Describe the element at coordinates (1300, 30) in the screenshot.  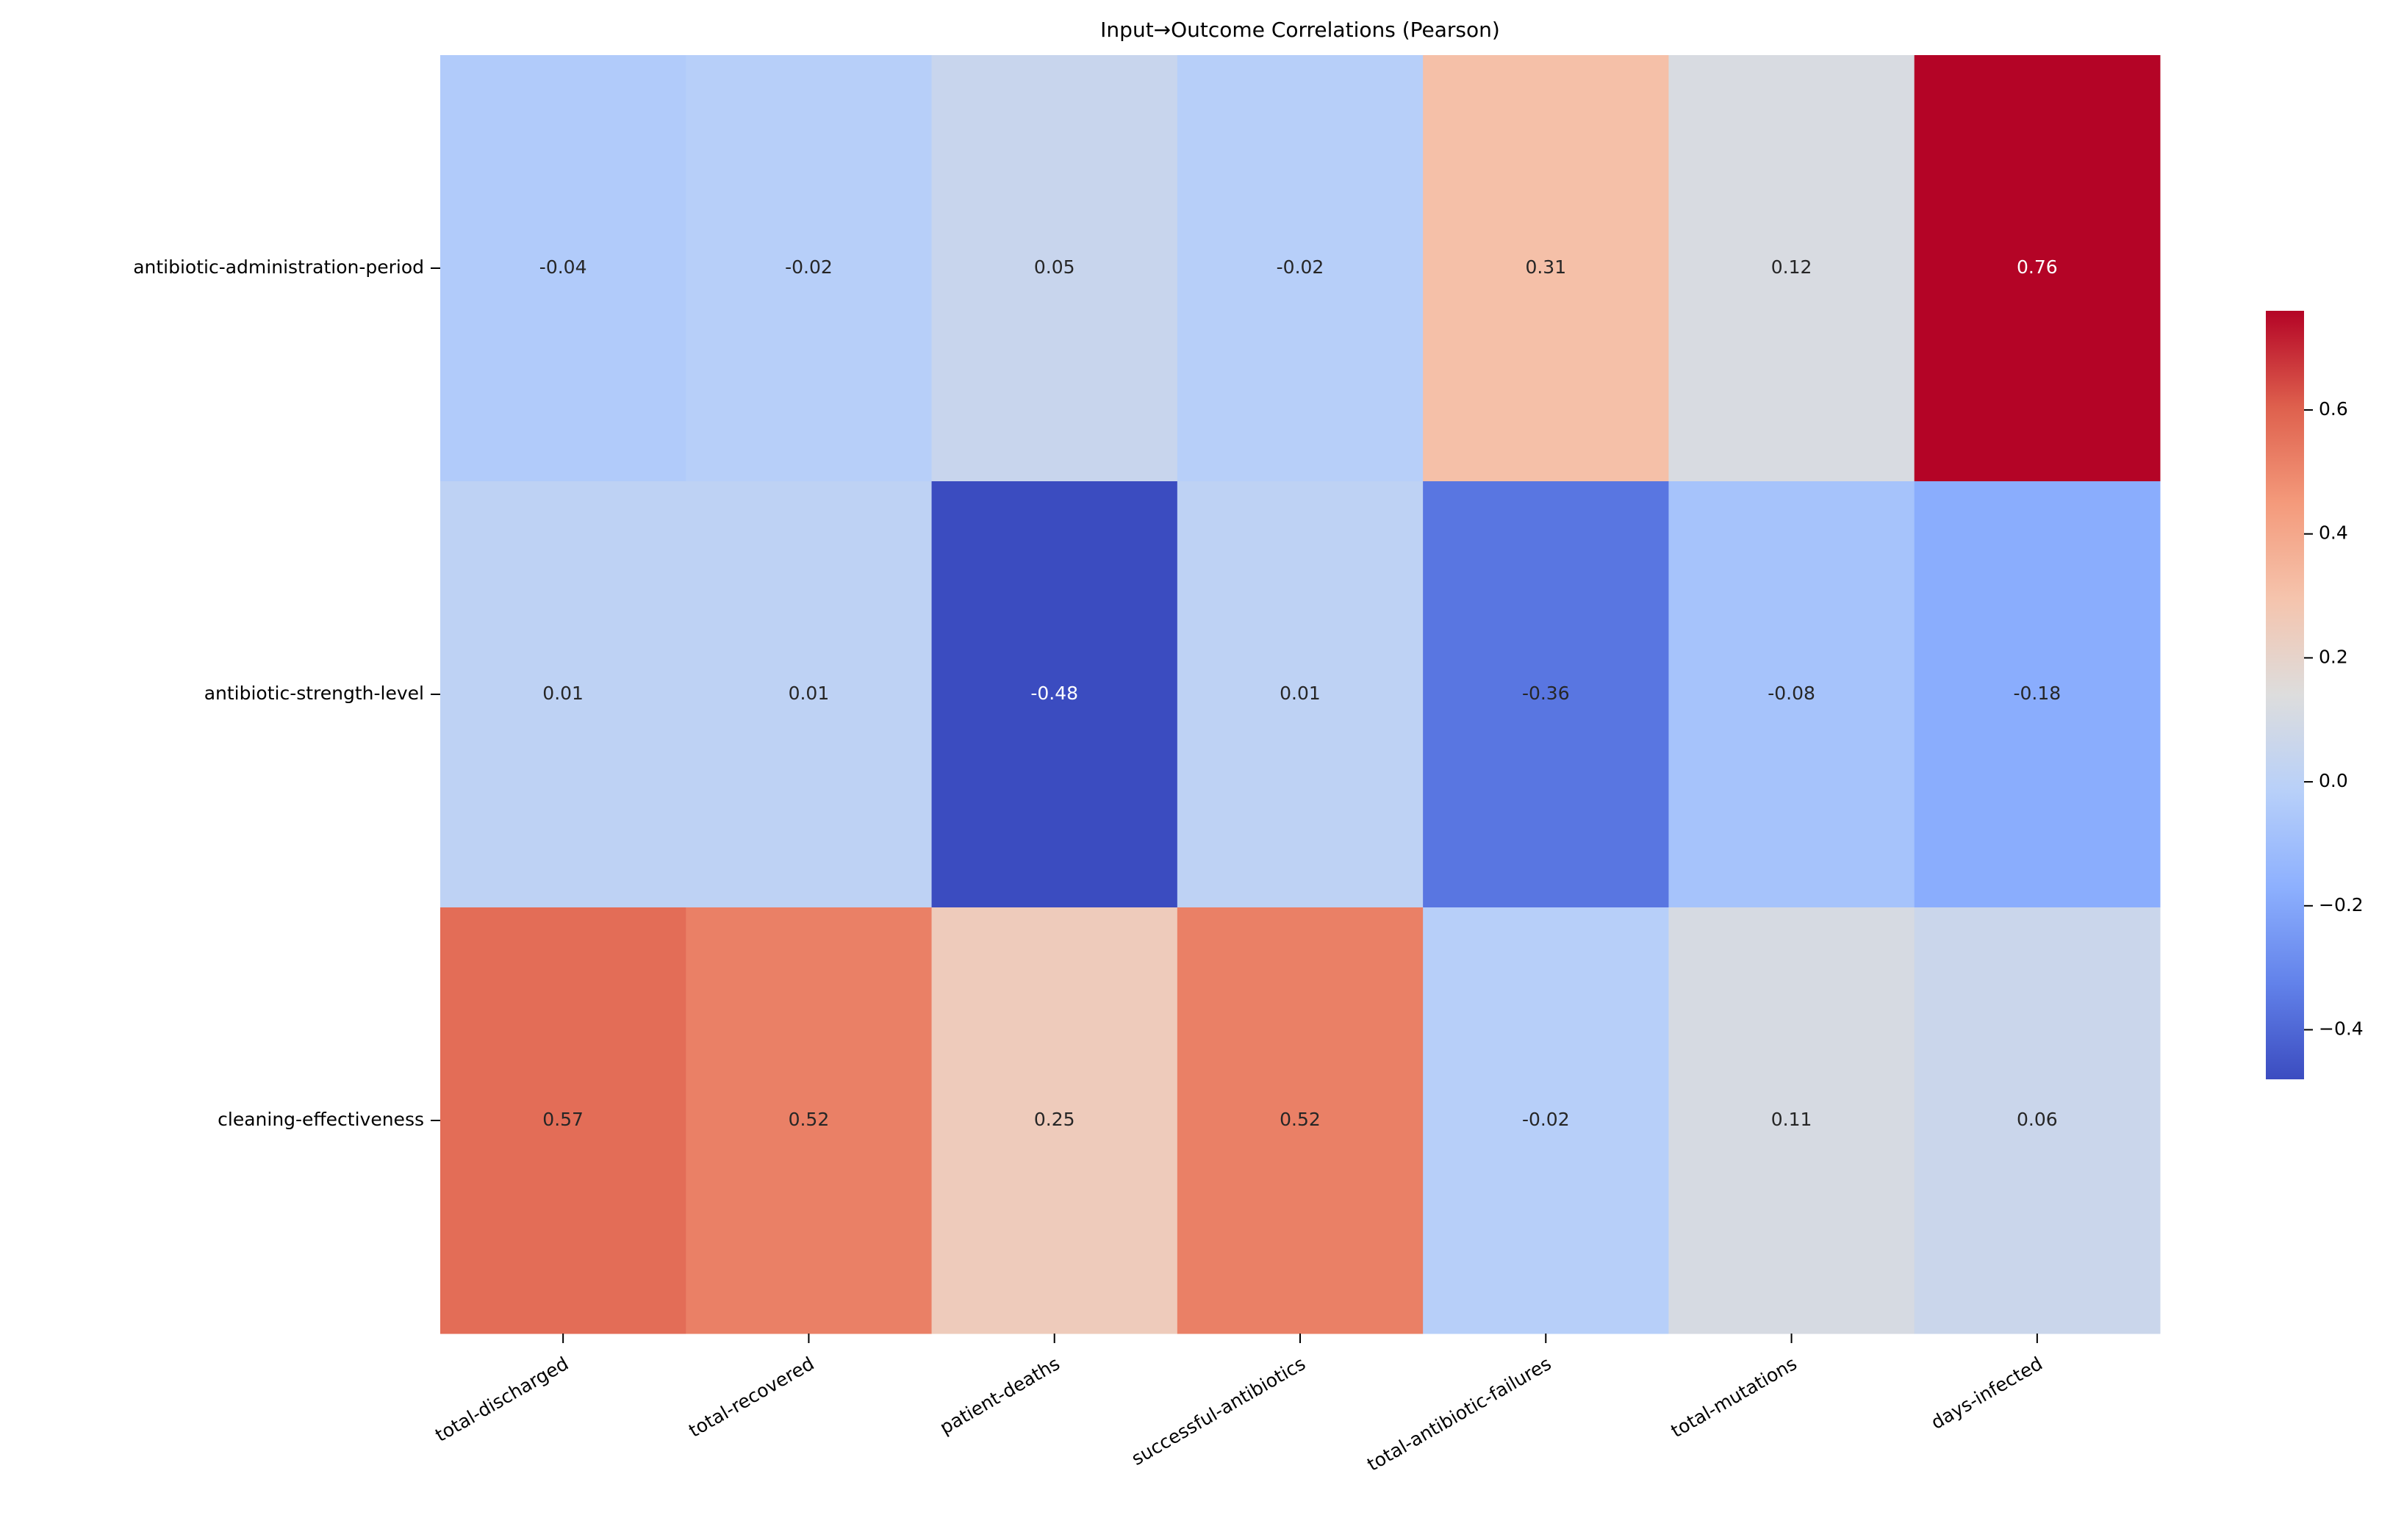
I see `chart-title: Input→Outcome Correlations (Pearson)` at that location.